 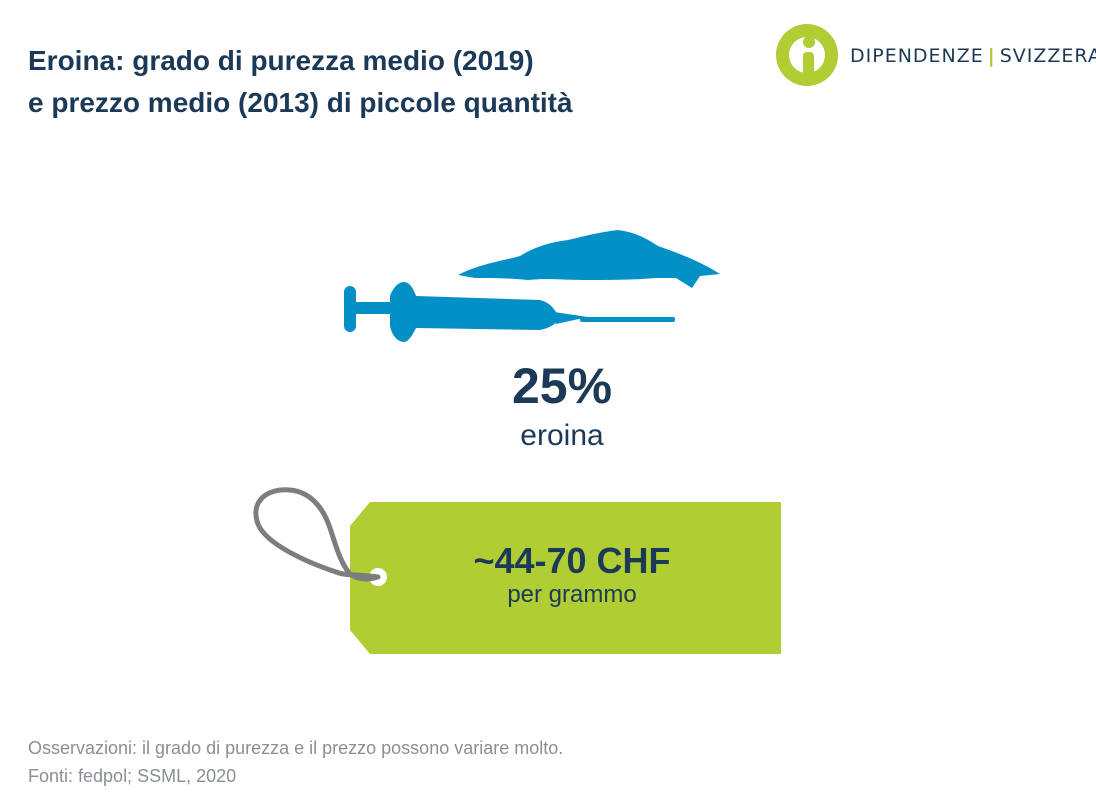 What do you see at coordinates (589, 259) in the screenshot?
I see `powder-heap-icon` at bounding box center [589, 259].